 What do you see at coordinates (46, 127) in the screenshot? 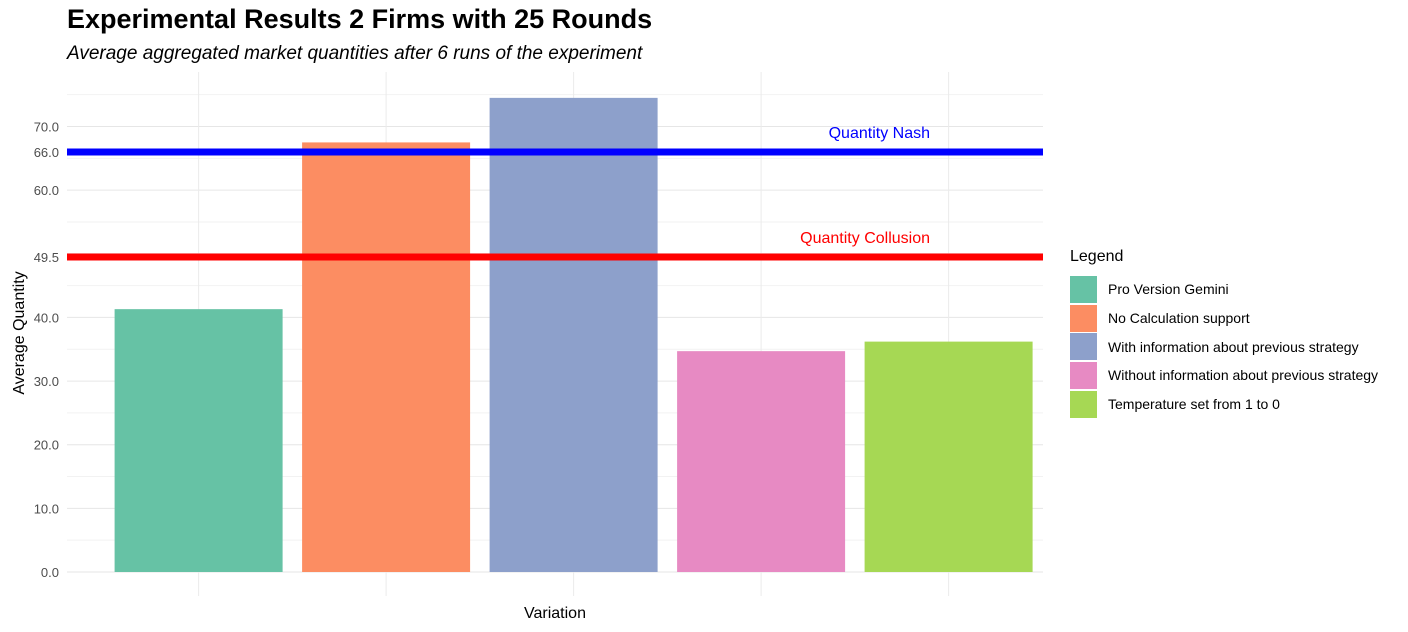
I see `y-tick-label: 70.0` at bounding box center [46, 127].